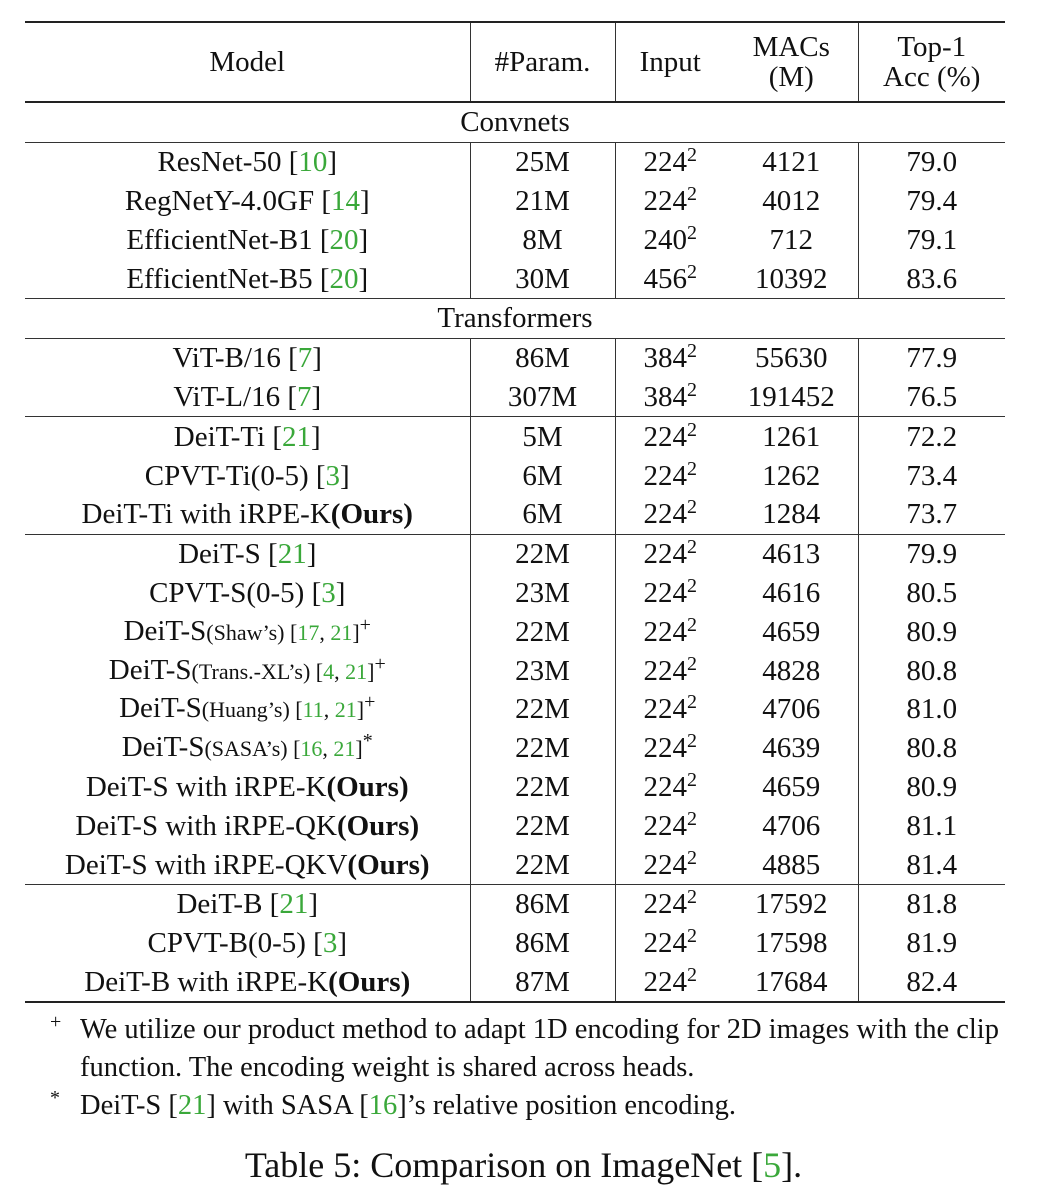 The image size is (1047, 1191). I want to click on input-base: 456, so click(665, 278).